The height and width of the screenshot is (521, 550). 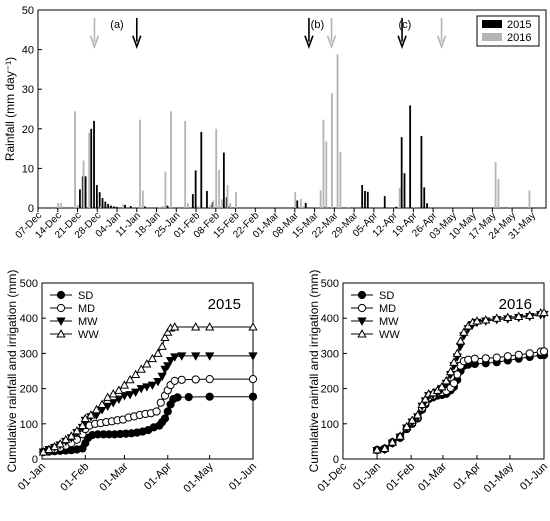 What do you see at coordinates (113, 476) in the screenshot?
I see `x-tick-label: 01-Mar` at bounding box center [113, 476].